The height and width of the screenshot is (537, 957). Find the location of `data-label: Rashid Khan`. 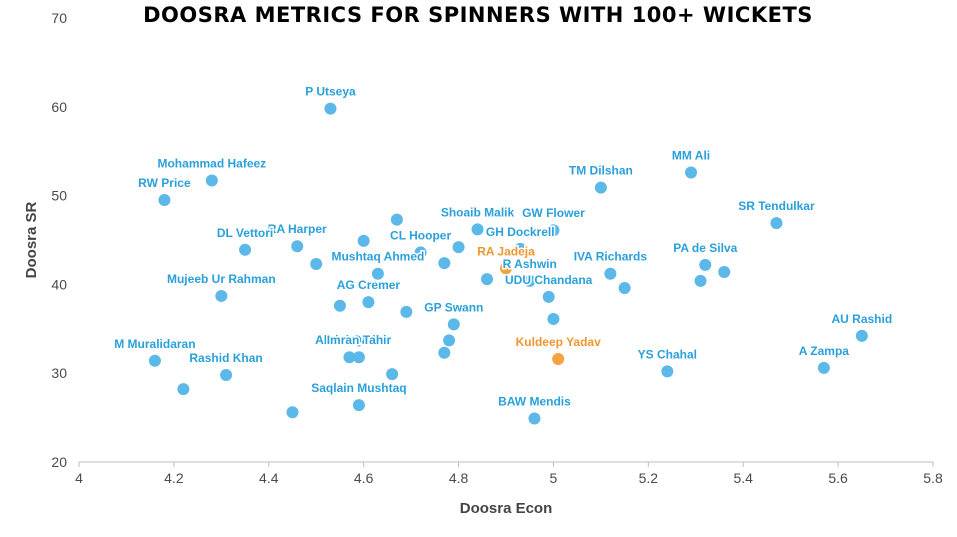

data-label: Rashid Khan is located at coordinates (225, 358).